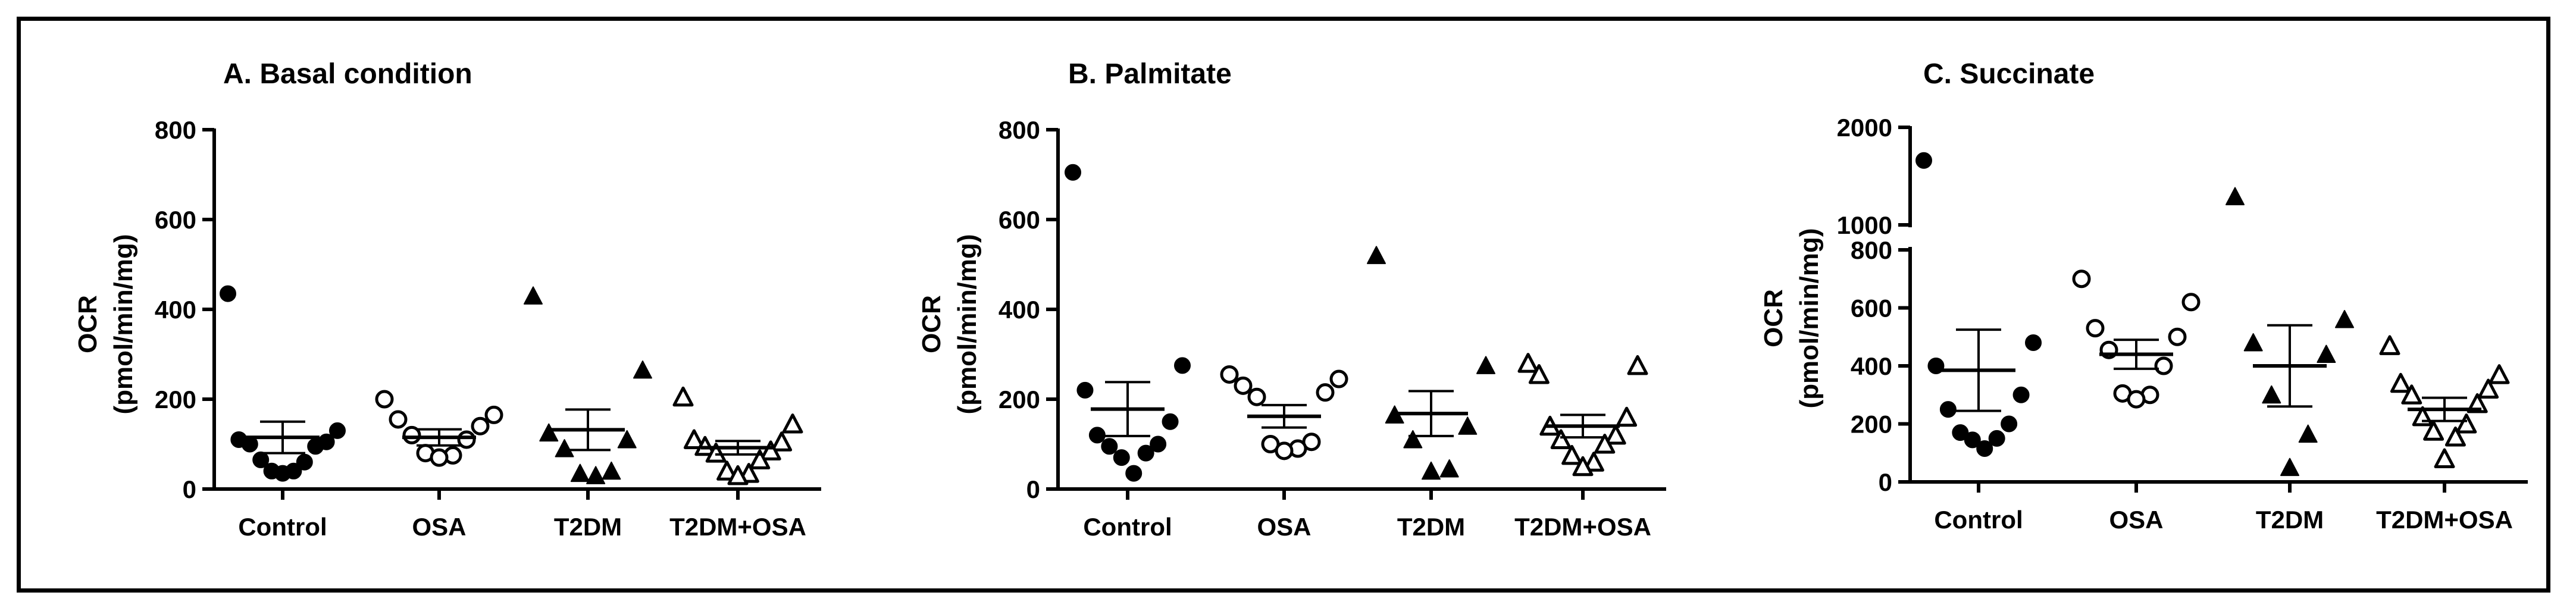 Image resolution: width=2576 pixels, height=611 pixels. I want to click on x-tick-label: Control, so click(1127, 527).